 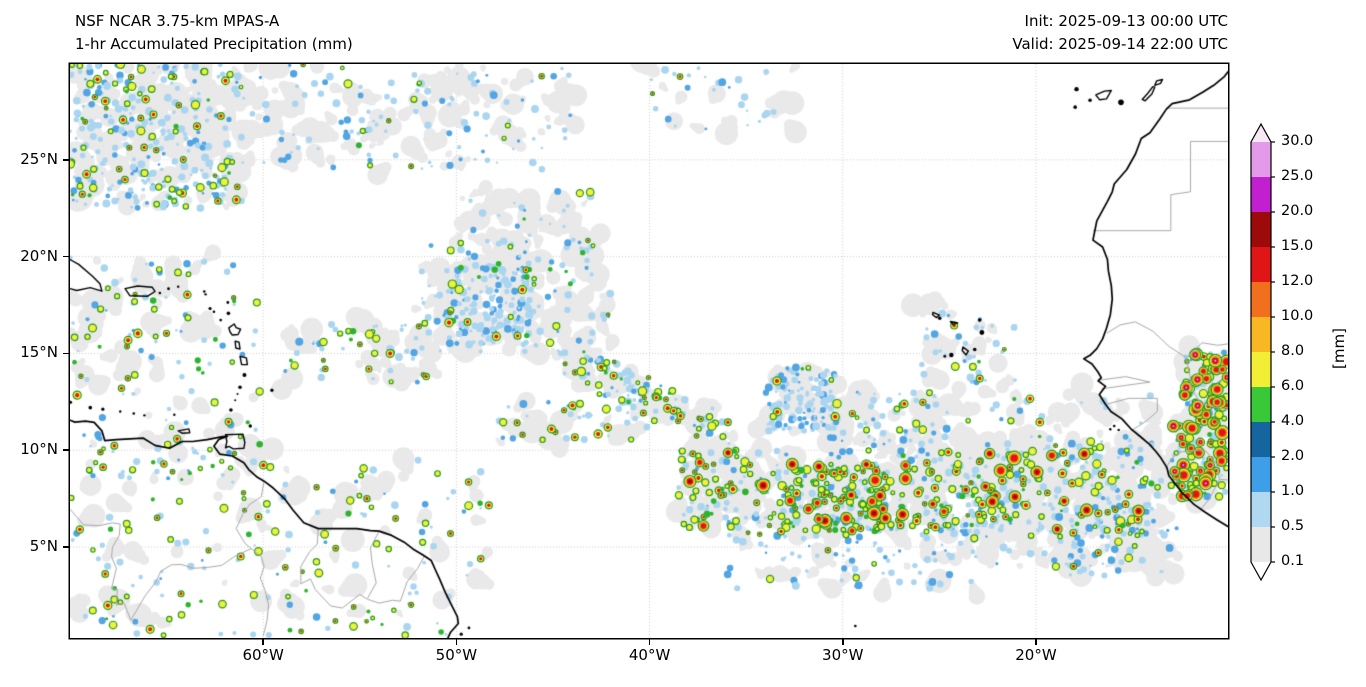 I want to click on colorbar, so click(x=1262, y=352).